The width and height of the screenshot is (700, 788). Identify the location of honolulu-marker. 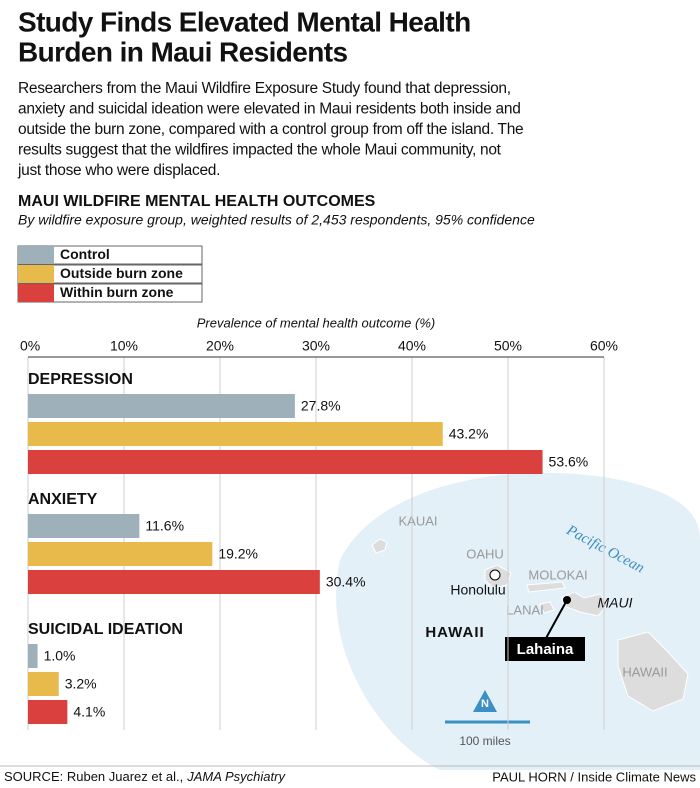
(495, 575).